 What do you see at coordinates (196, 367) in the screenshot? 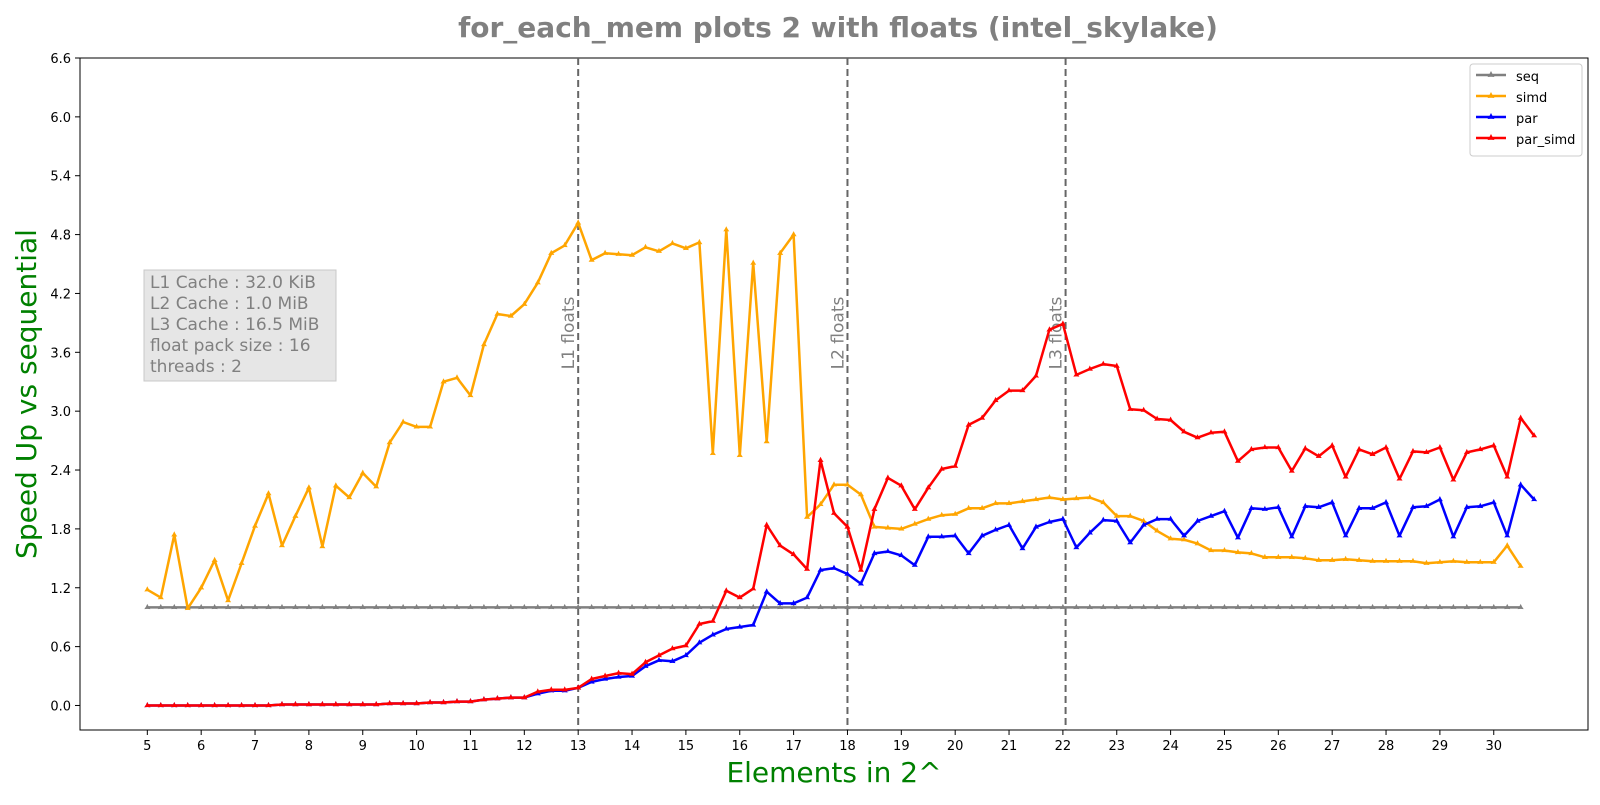
I see `info-line: threads : 2` at bounding box center [196, 367].